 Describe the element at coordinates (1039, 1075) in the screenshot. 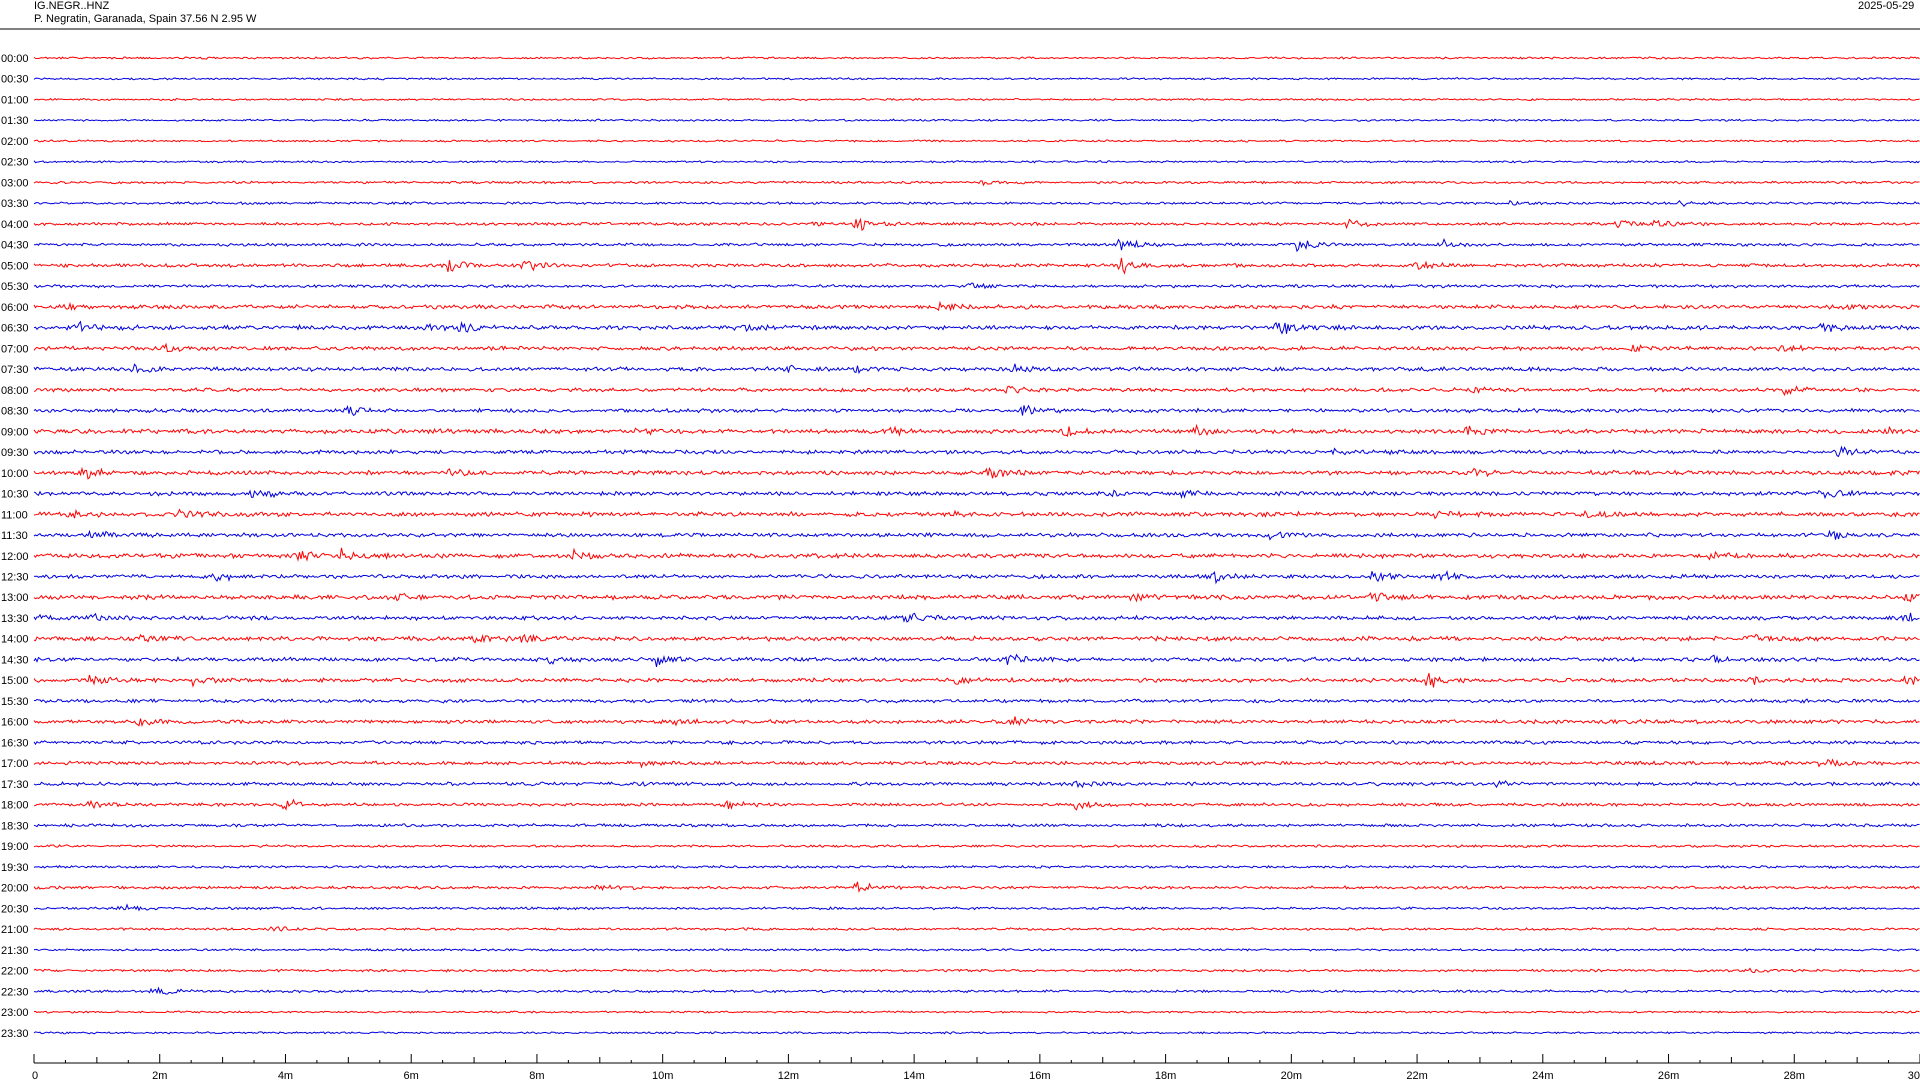

I see `x-tick-label: 16m` at that location.